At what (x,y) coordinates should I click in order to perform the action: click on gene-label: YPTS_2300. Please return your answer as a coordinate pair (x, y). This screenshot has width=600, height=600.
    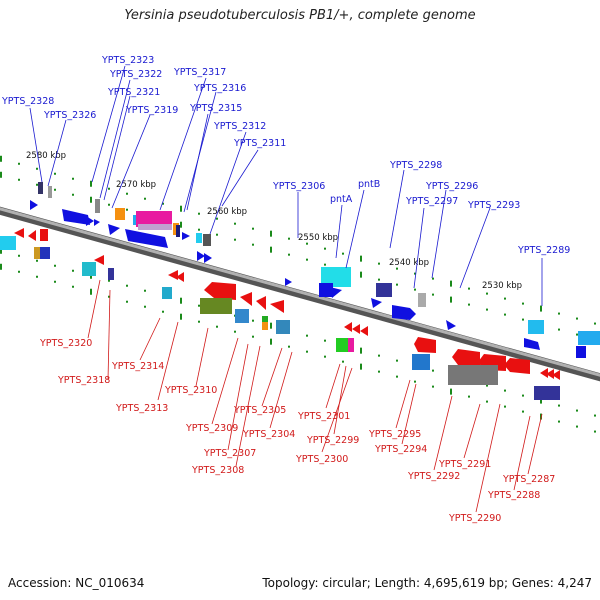
    Looking at the image, I should click on (321, 459).